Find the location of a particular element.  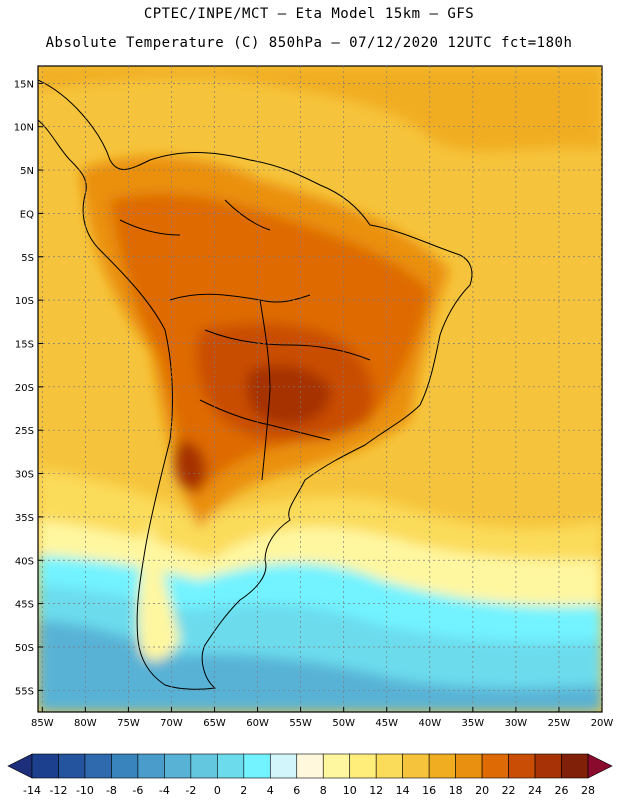

lon-tick-label: 50W is located at coordinates (343, 723).